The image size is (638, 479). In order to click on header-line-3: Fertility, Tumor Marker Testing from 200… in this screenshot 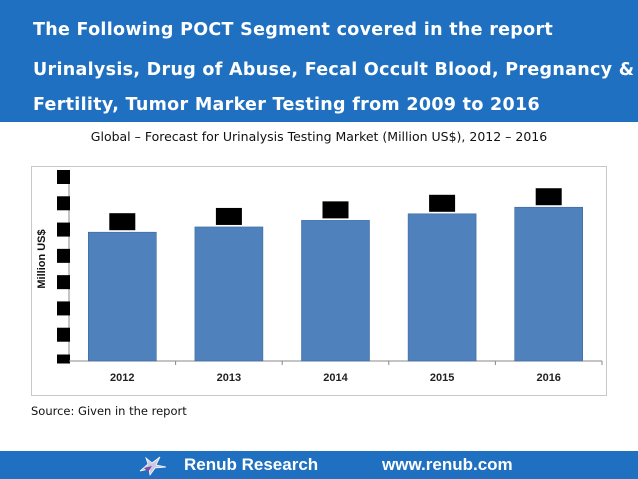, I will do `click(286, 105)`.